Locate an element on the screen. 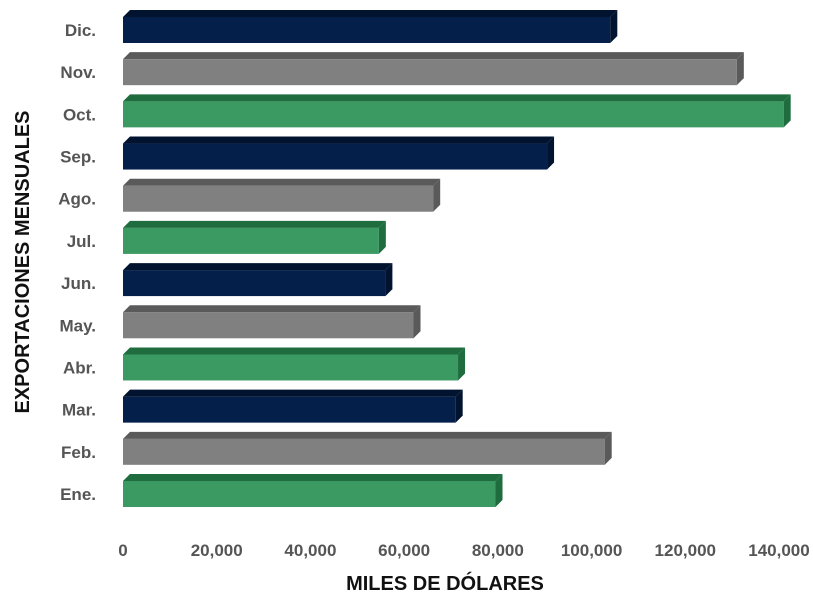  x-tick-label: 80,000 is located at coordinates (498, 550).